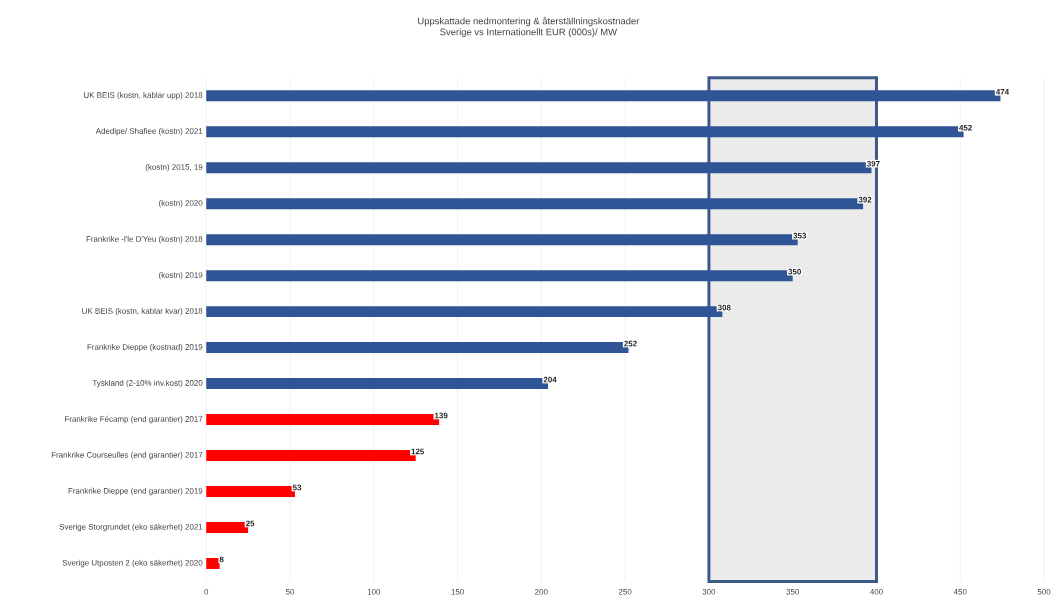 This screenshot has height=599, width=1055. I want to click on chart-title: Uppskattade nedmontering & återställningskostnader, so click(529, 21).